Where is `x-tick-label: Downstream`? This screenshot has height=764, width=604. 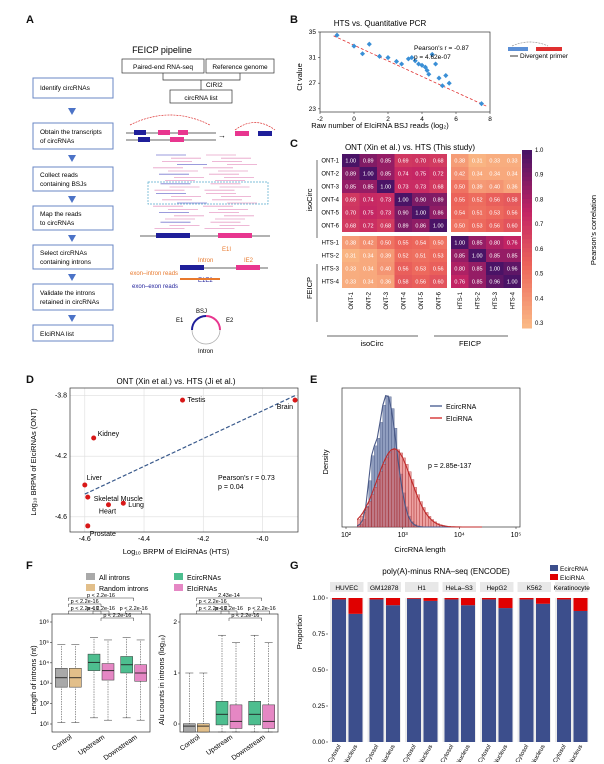
x-tick-label: Downstream is located at coordinates (121, 747).